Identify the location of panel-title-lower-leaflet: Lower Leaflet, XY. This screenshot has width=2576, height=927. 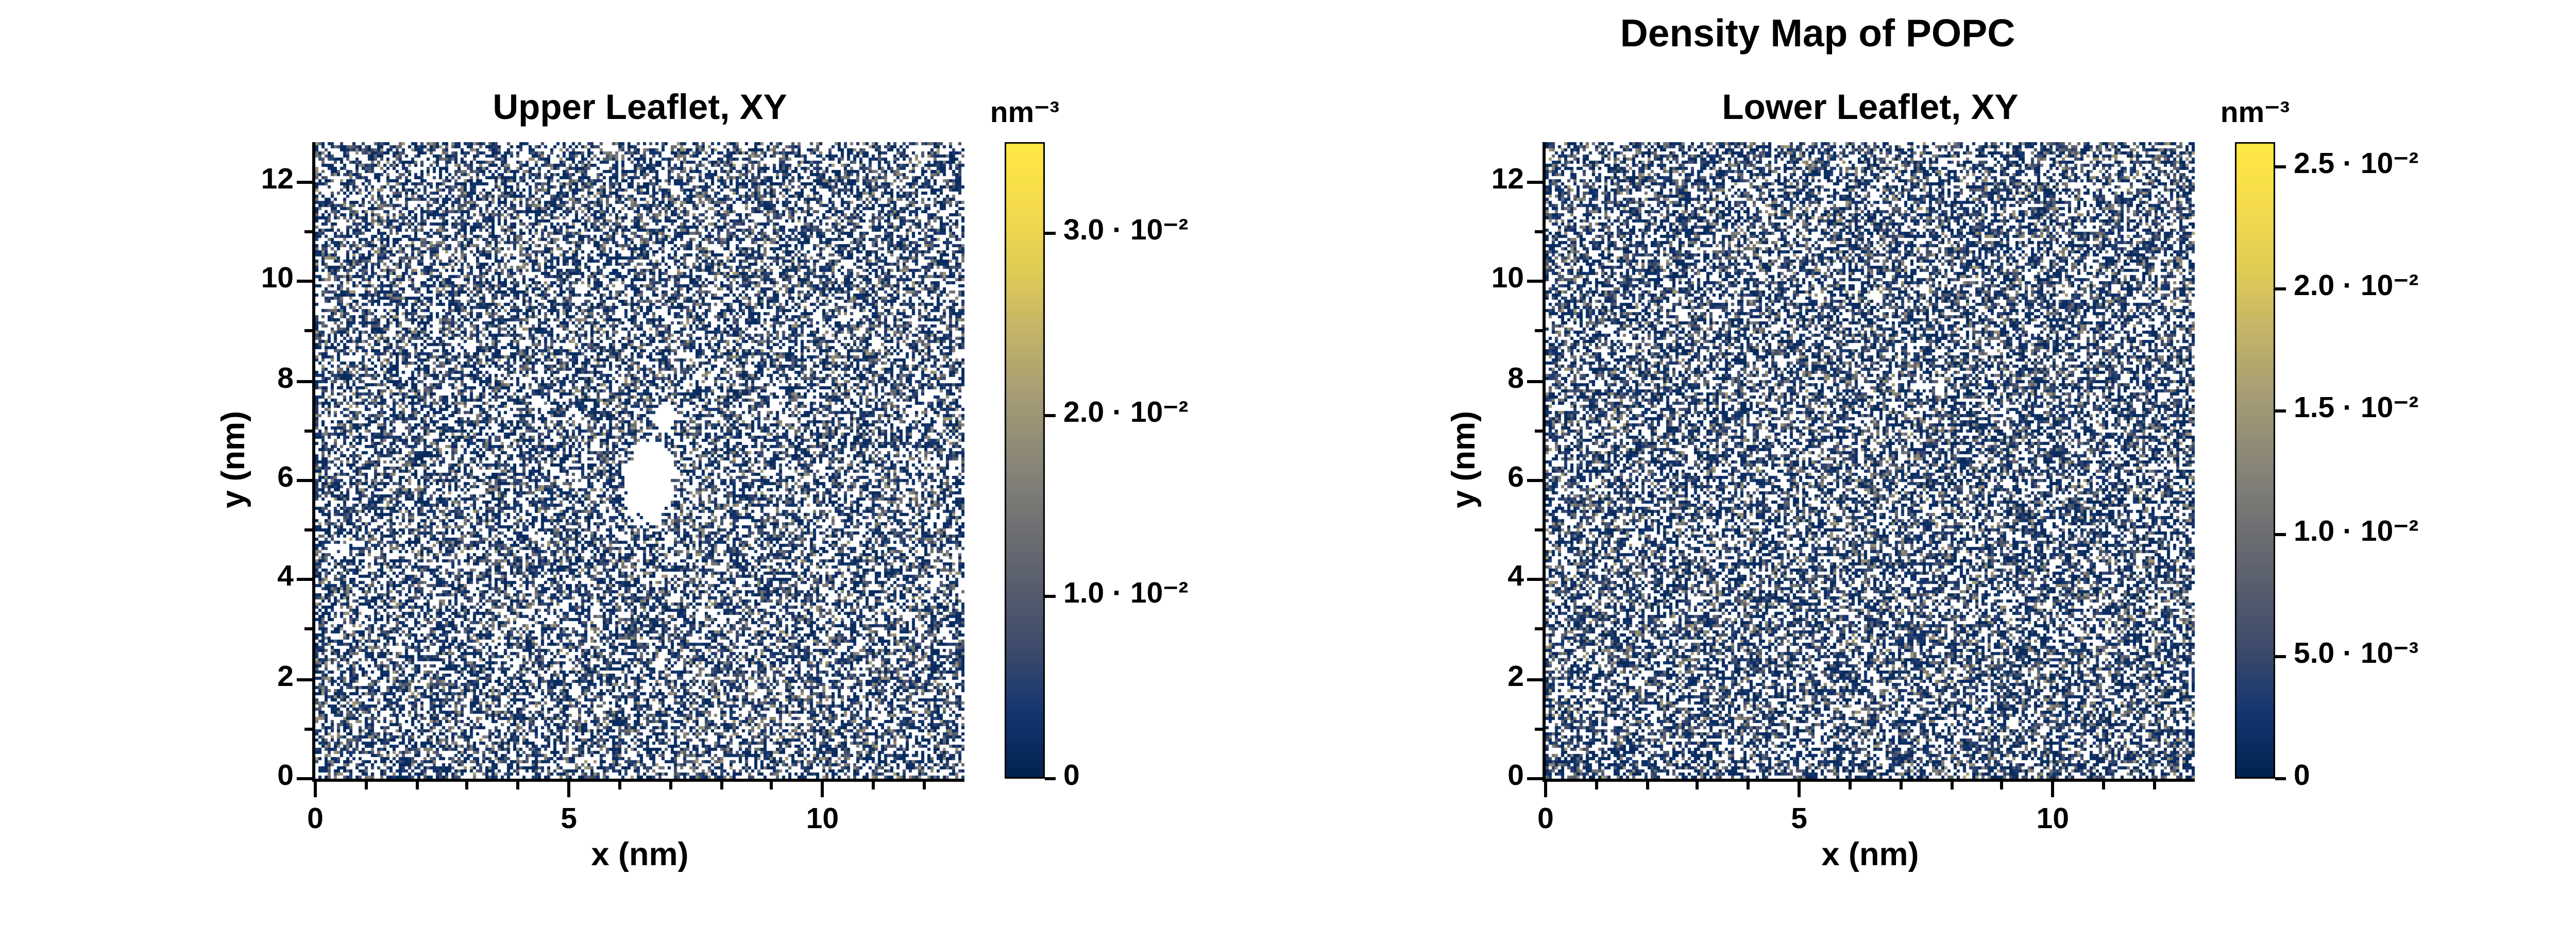
(1870, 107).